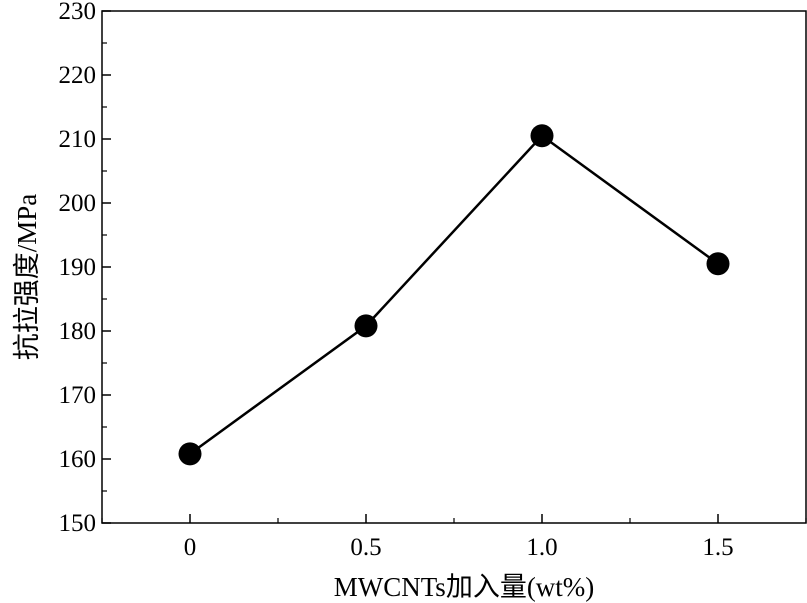  Describe the element at coordinates (78, 139) in the screenshot. I see `y-tick-label: 210` at that location.